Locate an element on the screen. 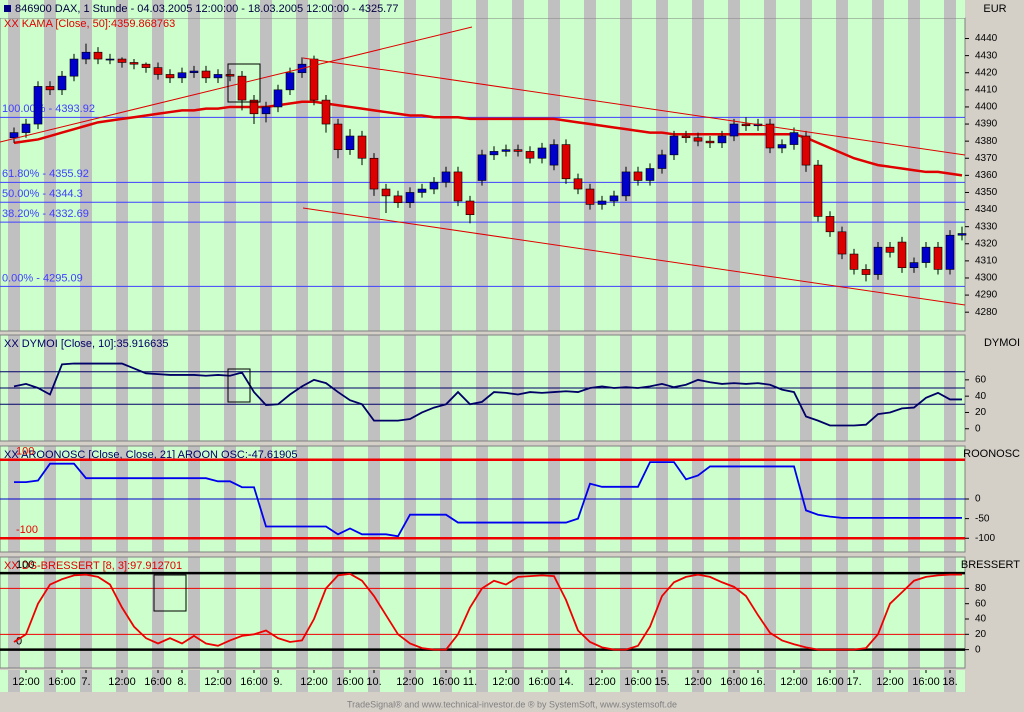  x-tick-label: 7. is located at coordinates (85, 682).